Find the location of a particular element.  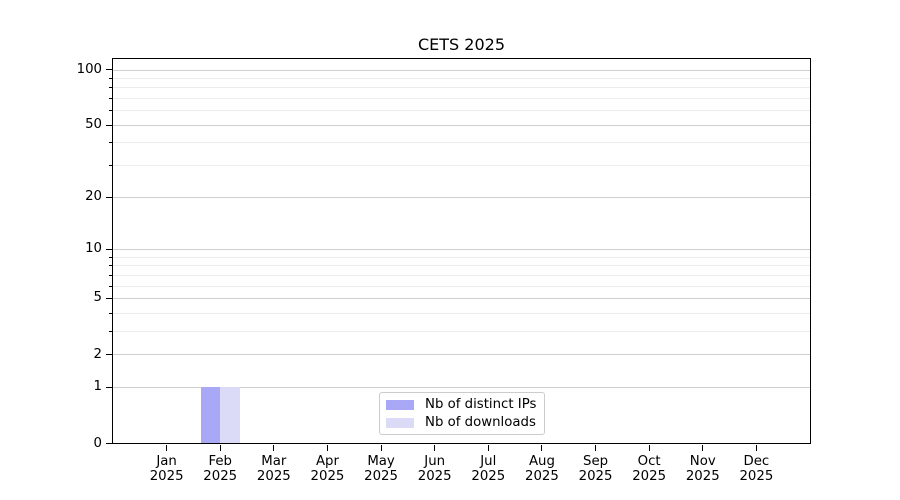

x-tick-label: Oct 2025 is located at coordinates (649, 469).